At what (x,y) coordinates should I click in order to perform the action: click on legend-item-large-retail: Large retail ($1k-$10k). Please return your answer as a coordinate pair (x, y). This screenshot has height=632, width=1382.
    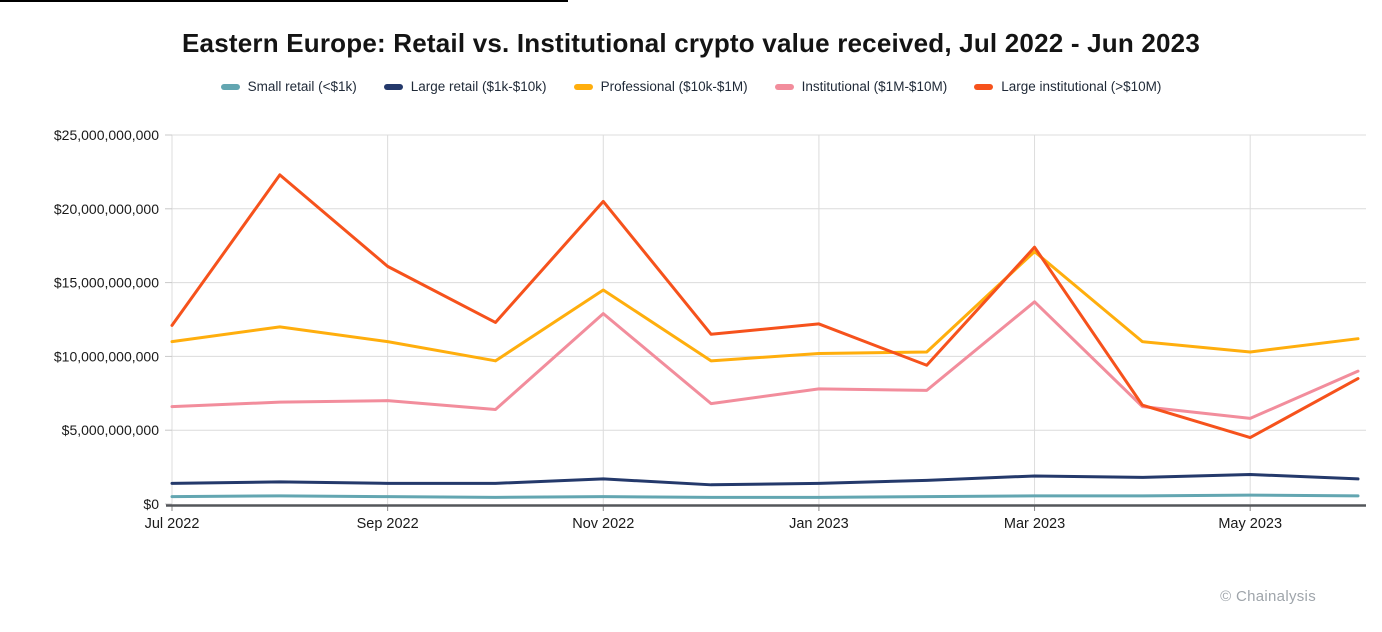
    Looking at the image, I should click on (465, 86).